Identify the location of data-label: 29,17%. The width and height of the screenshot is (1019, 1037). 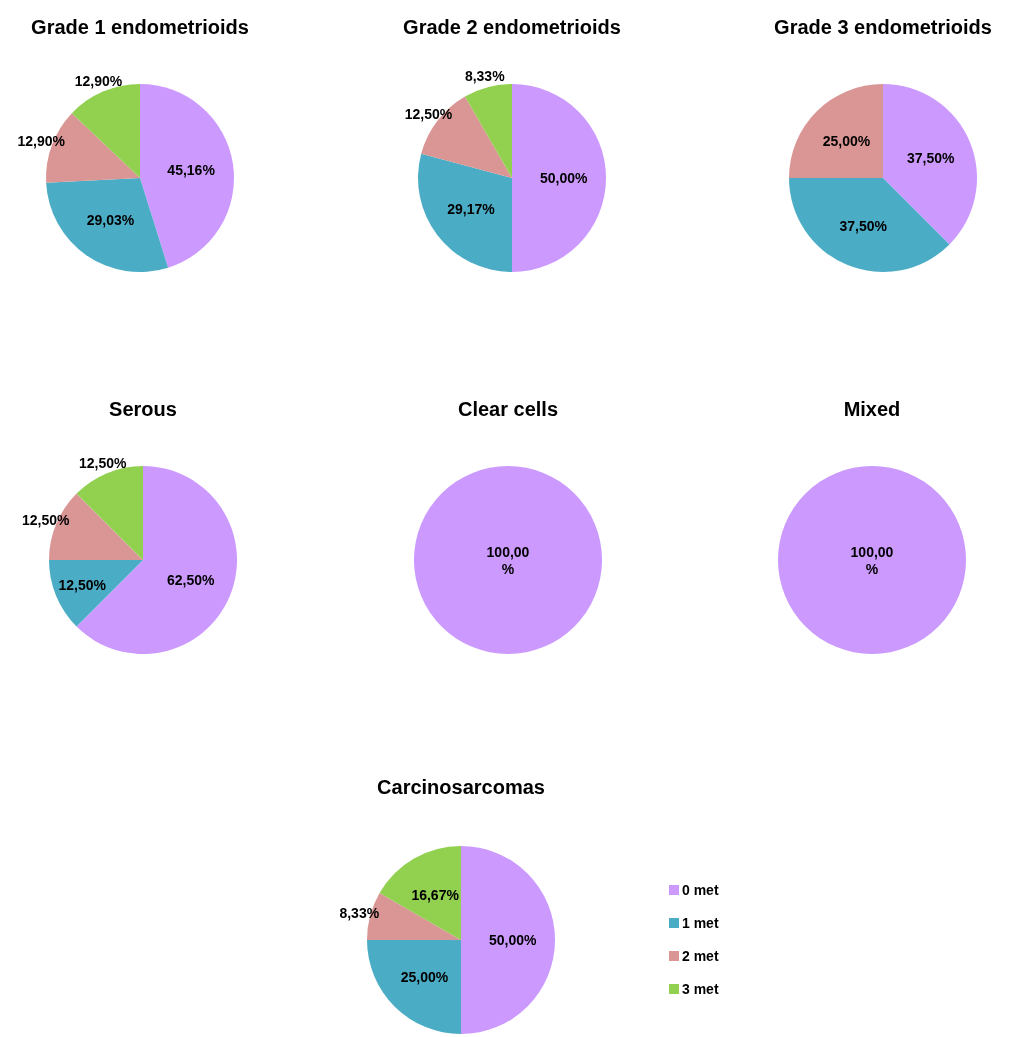
(471, 209).